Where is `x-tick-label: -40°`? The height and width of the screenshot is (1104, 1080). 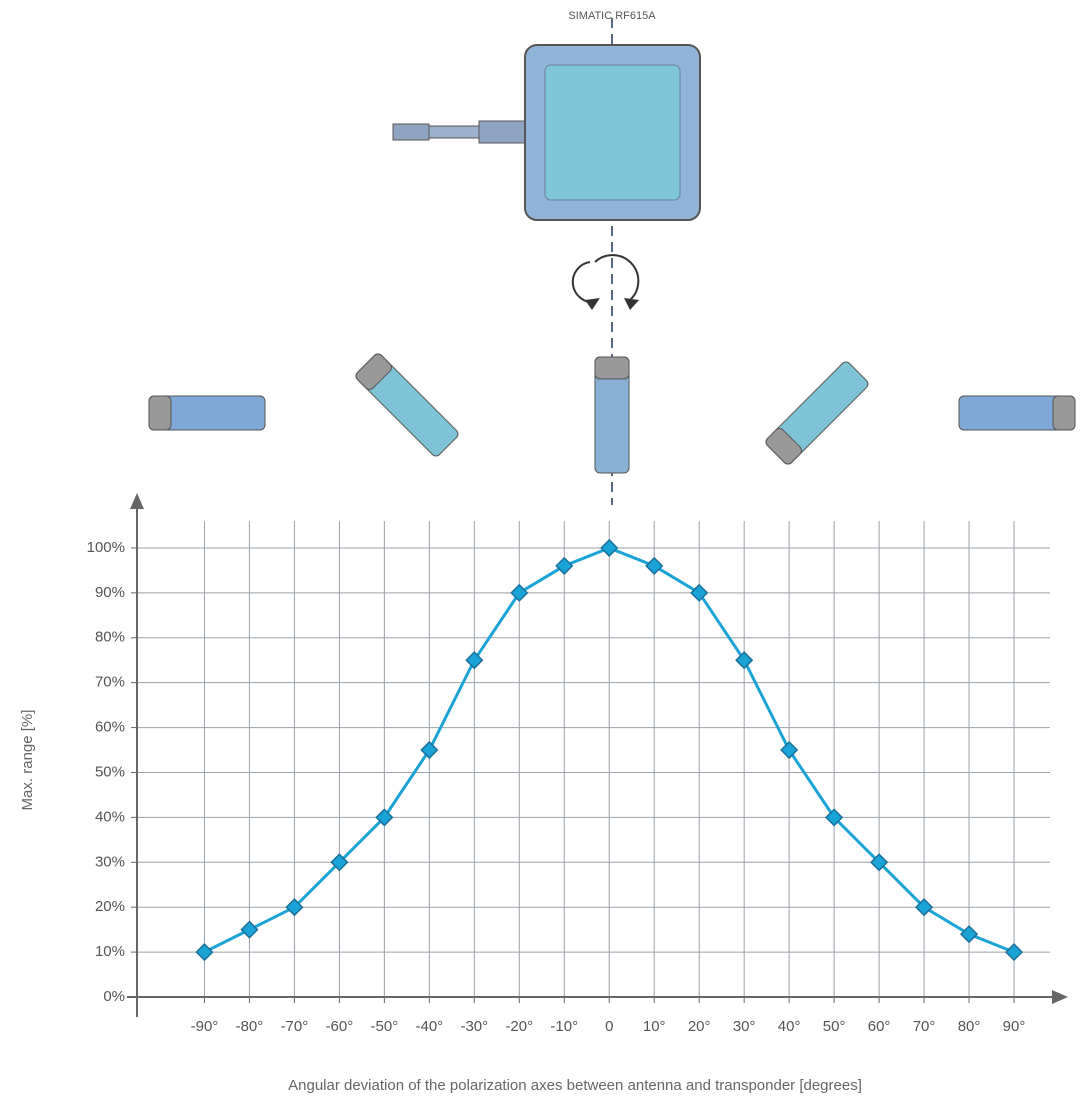
x-tick-label: -40° is located at coordinates (429, 1026).